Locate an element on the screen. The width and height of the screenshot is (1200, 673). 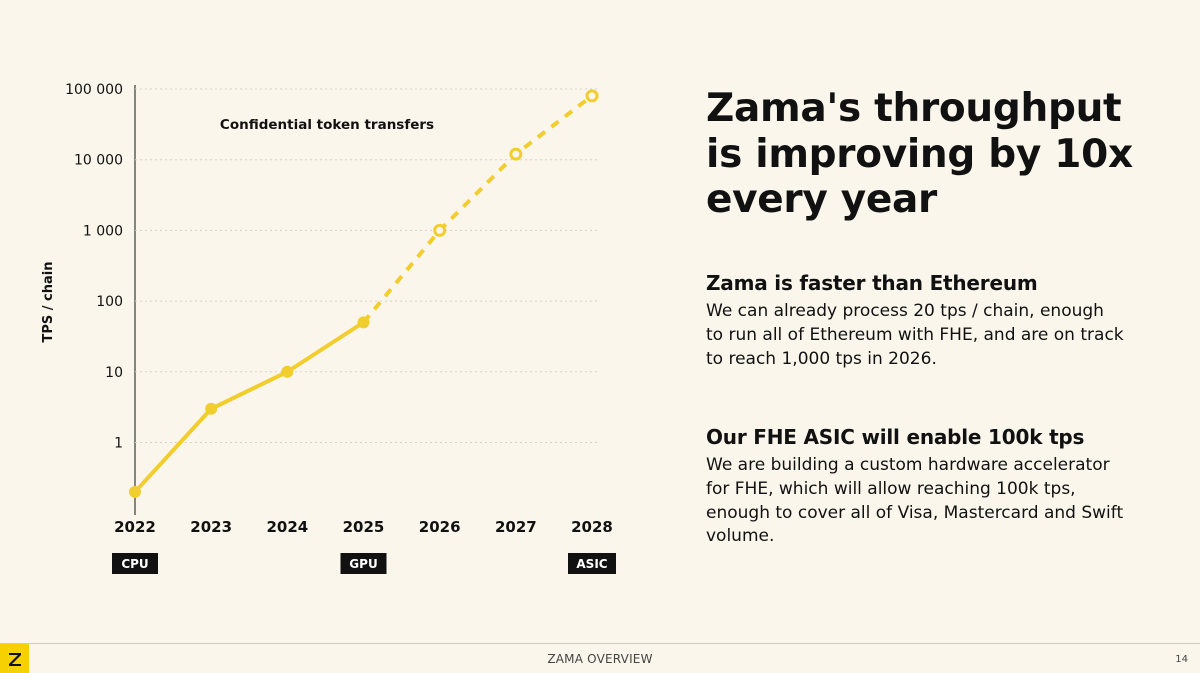
hardware-badges: CPU GPU ASIC is located at coordinates (364, 563).